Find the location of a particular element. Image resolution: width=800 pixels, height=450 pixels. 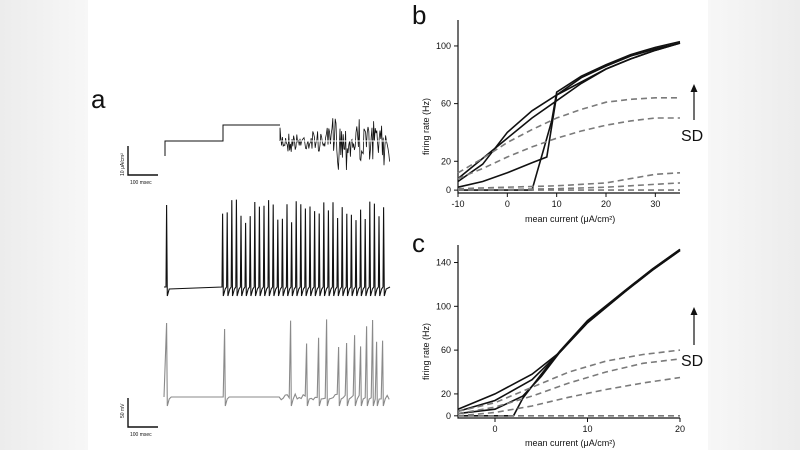

chart-c-sd-arrowhead is located at coordinates (694, 311).